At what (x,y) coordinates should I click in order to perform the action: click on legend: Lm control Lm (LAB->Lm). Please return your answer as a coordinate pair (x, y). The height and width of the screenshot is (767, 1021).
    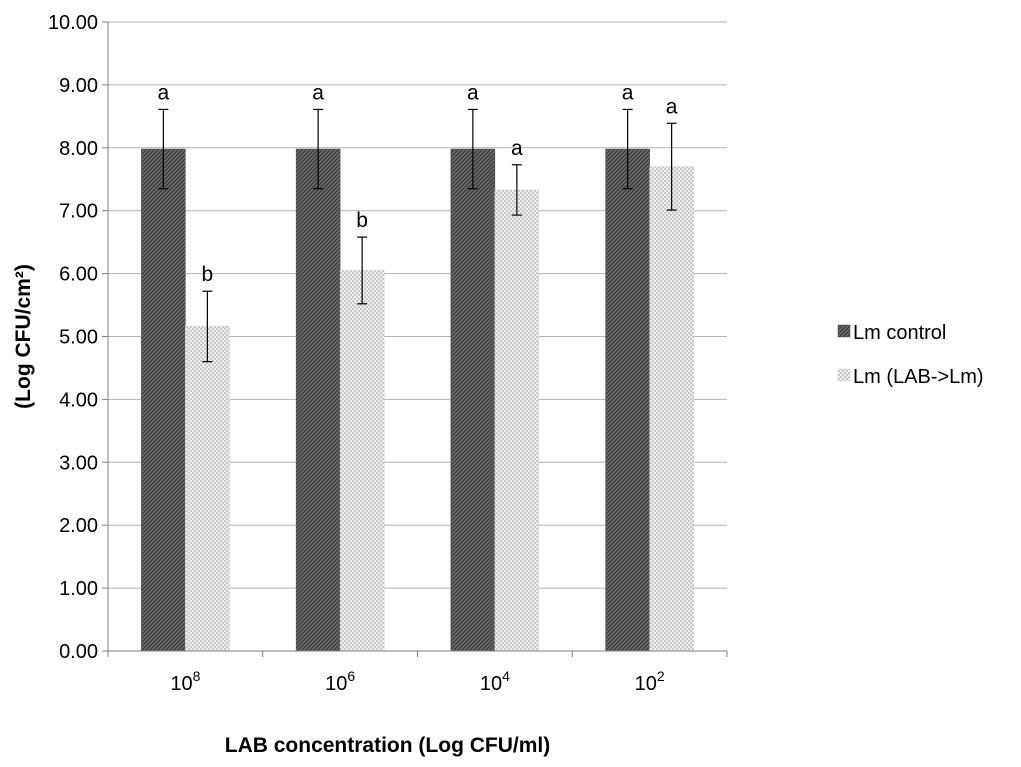
    Looking at the image, I should click on (910, 355).